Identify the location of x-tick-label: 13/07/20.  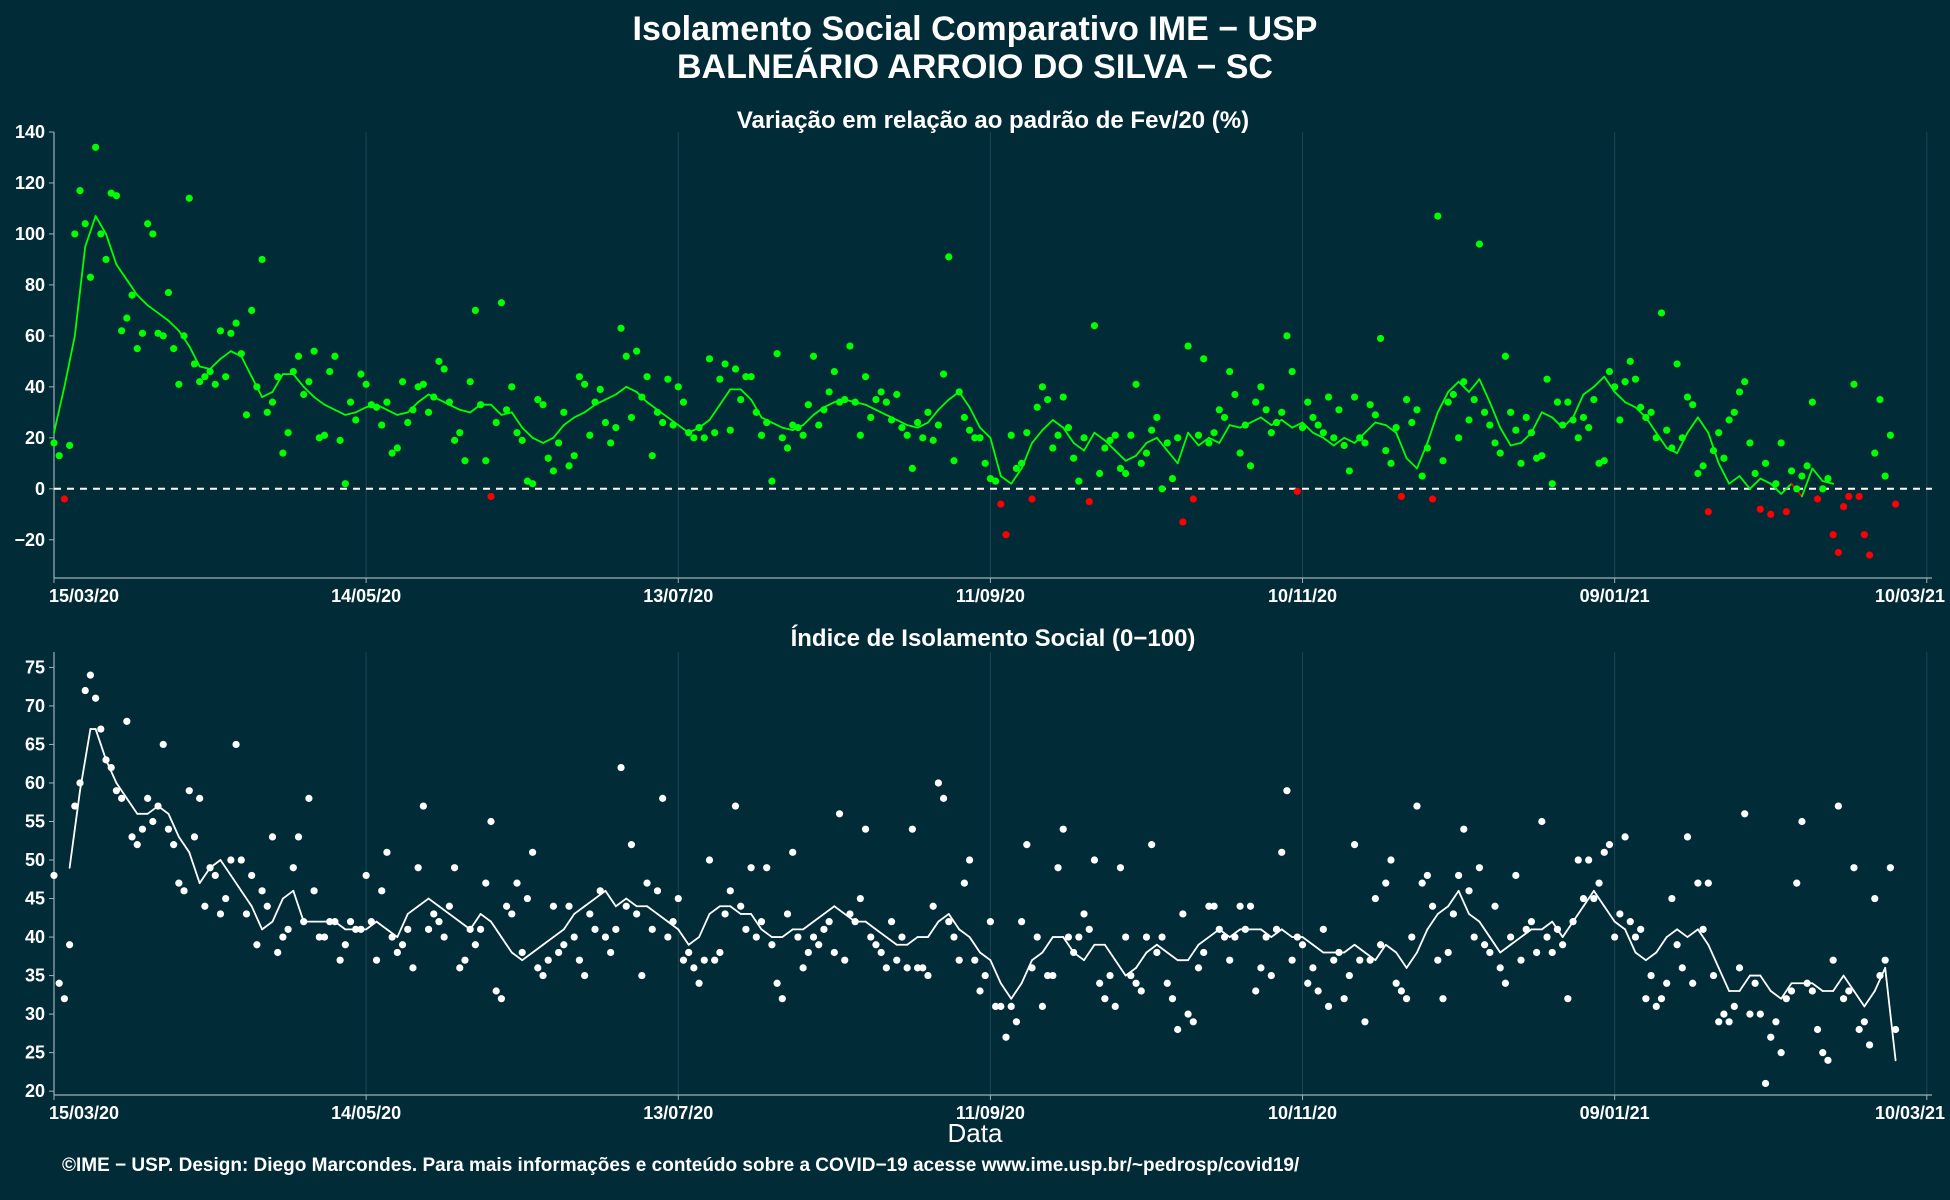
(678, 1113).